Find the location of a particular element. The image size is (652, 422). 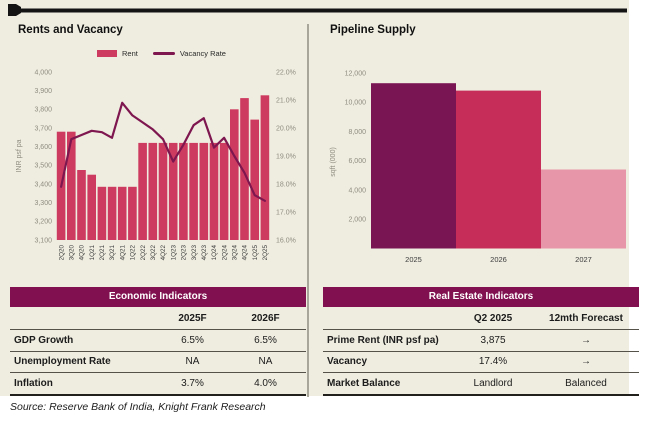

vacancy-rate-line is located at coordinates (162, 151).